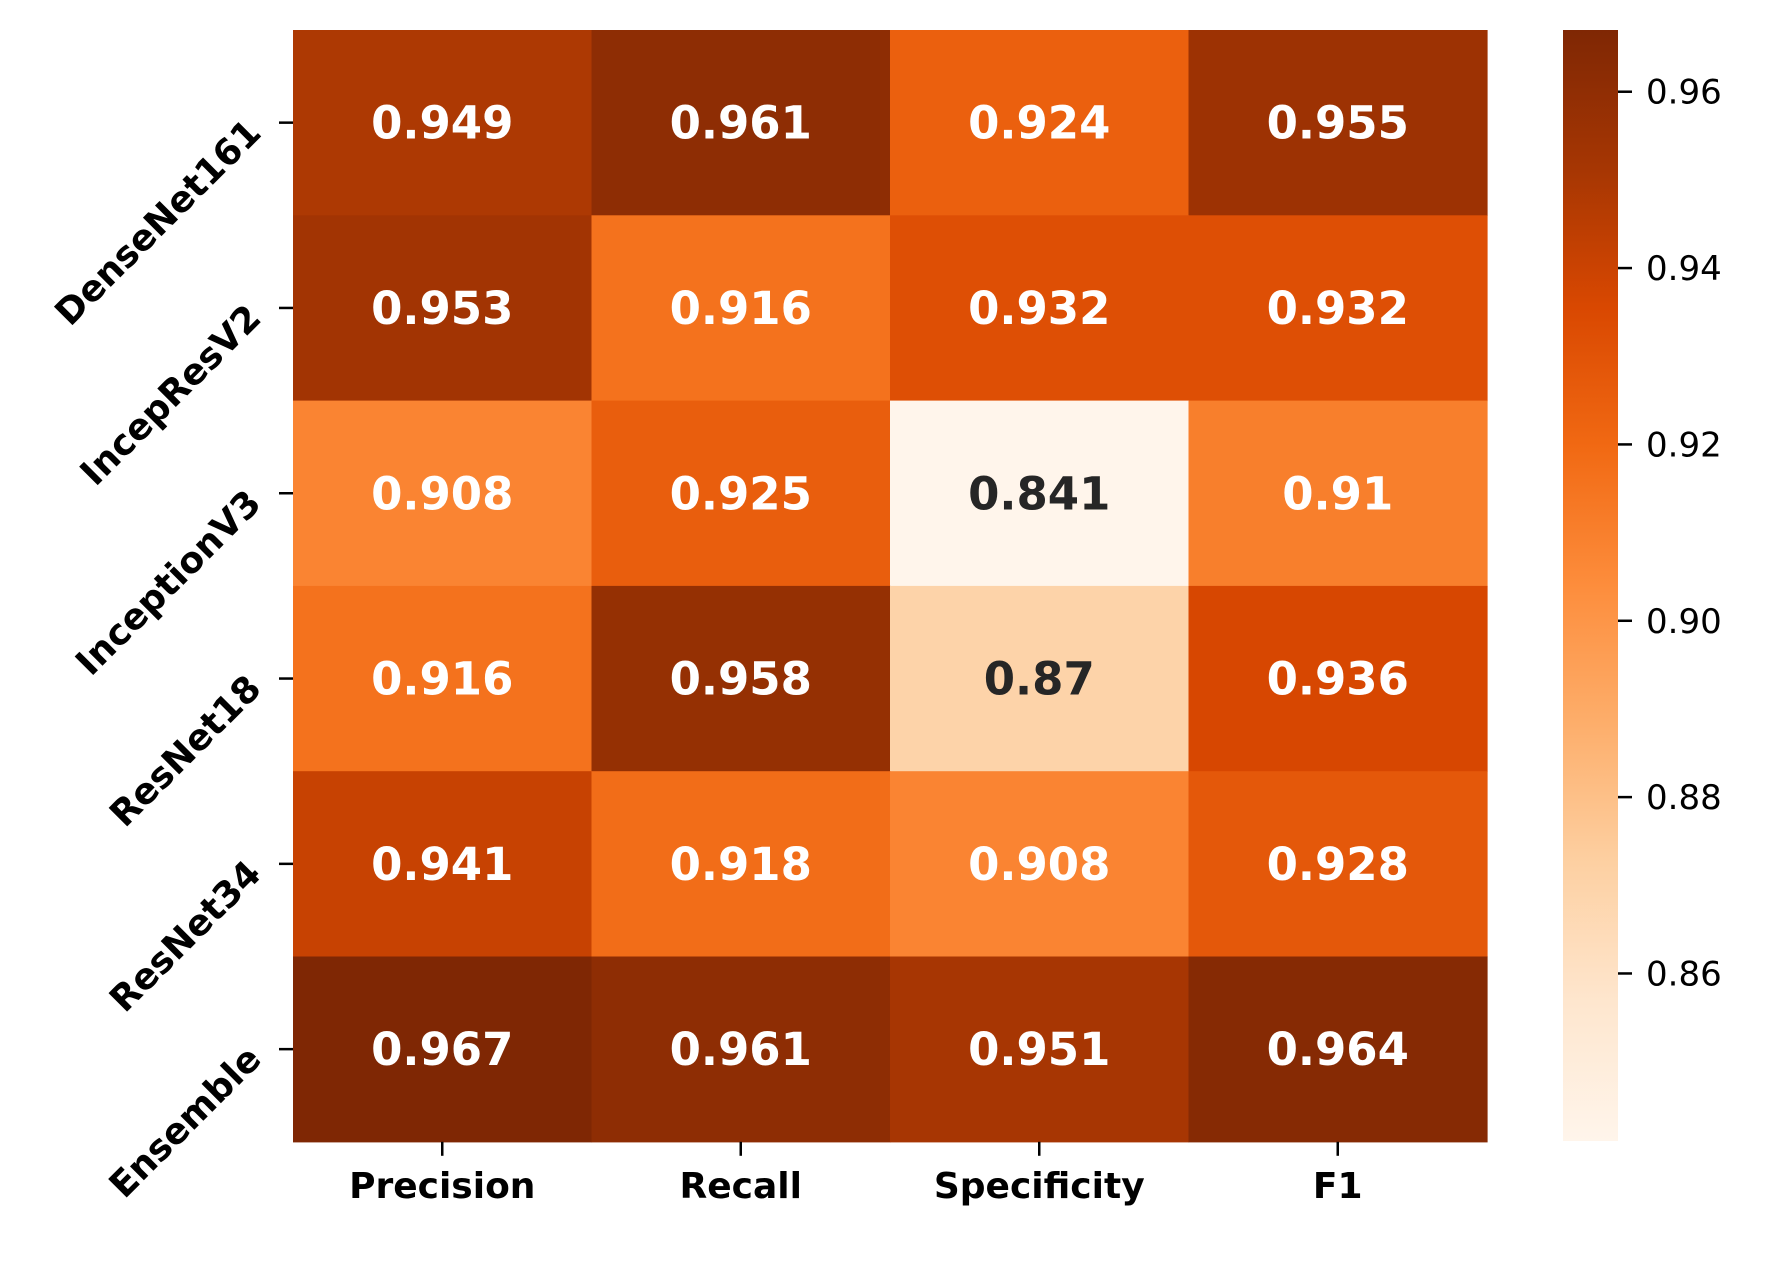 This screenshot has width=1765, height=1264. What do you see at coordinates (171, 395) in the screenshot?
I see `y-tick-label-incepresv2: IncepResV2` at bounding box center [171, 395].